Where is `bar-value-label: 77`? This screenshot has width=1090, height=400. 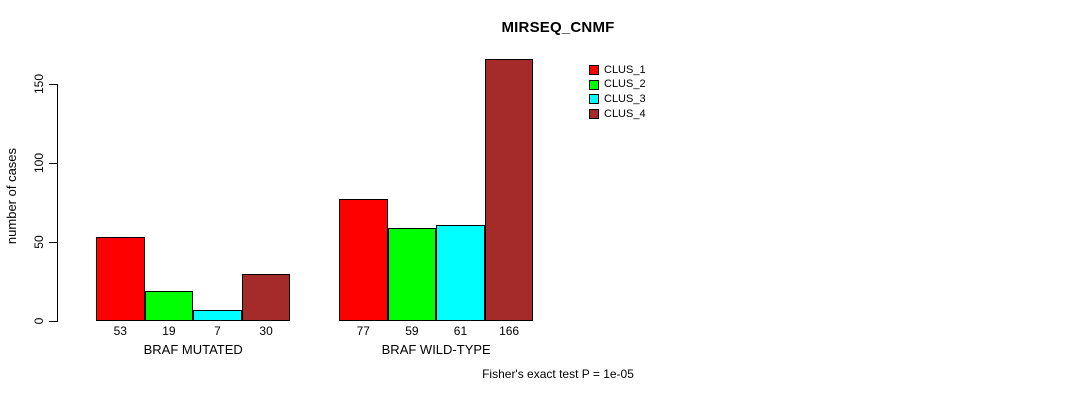 bar-value-label: 77 is located at coordinates (363, 331).